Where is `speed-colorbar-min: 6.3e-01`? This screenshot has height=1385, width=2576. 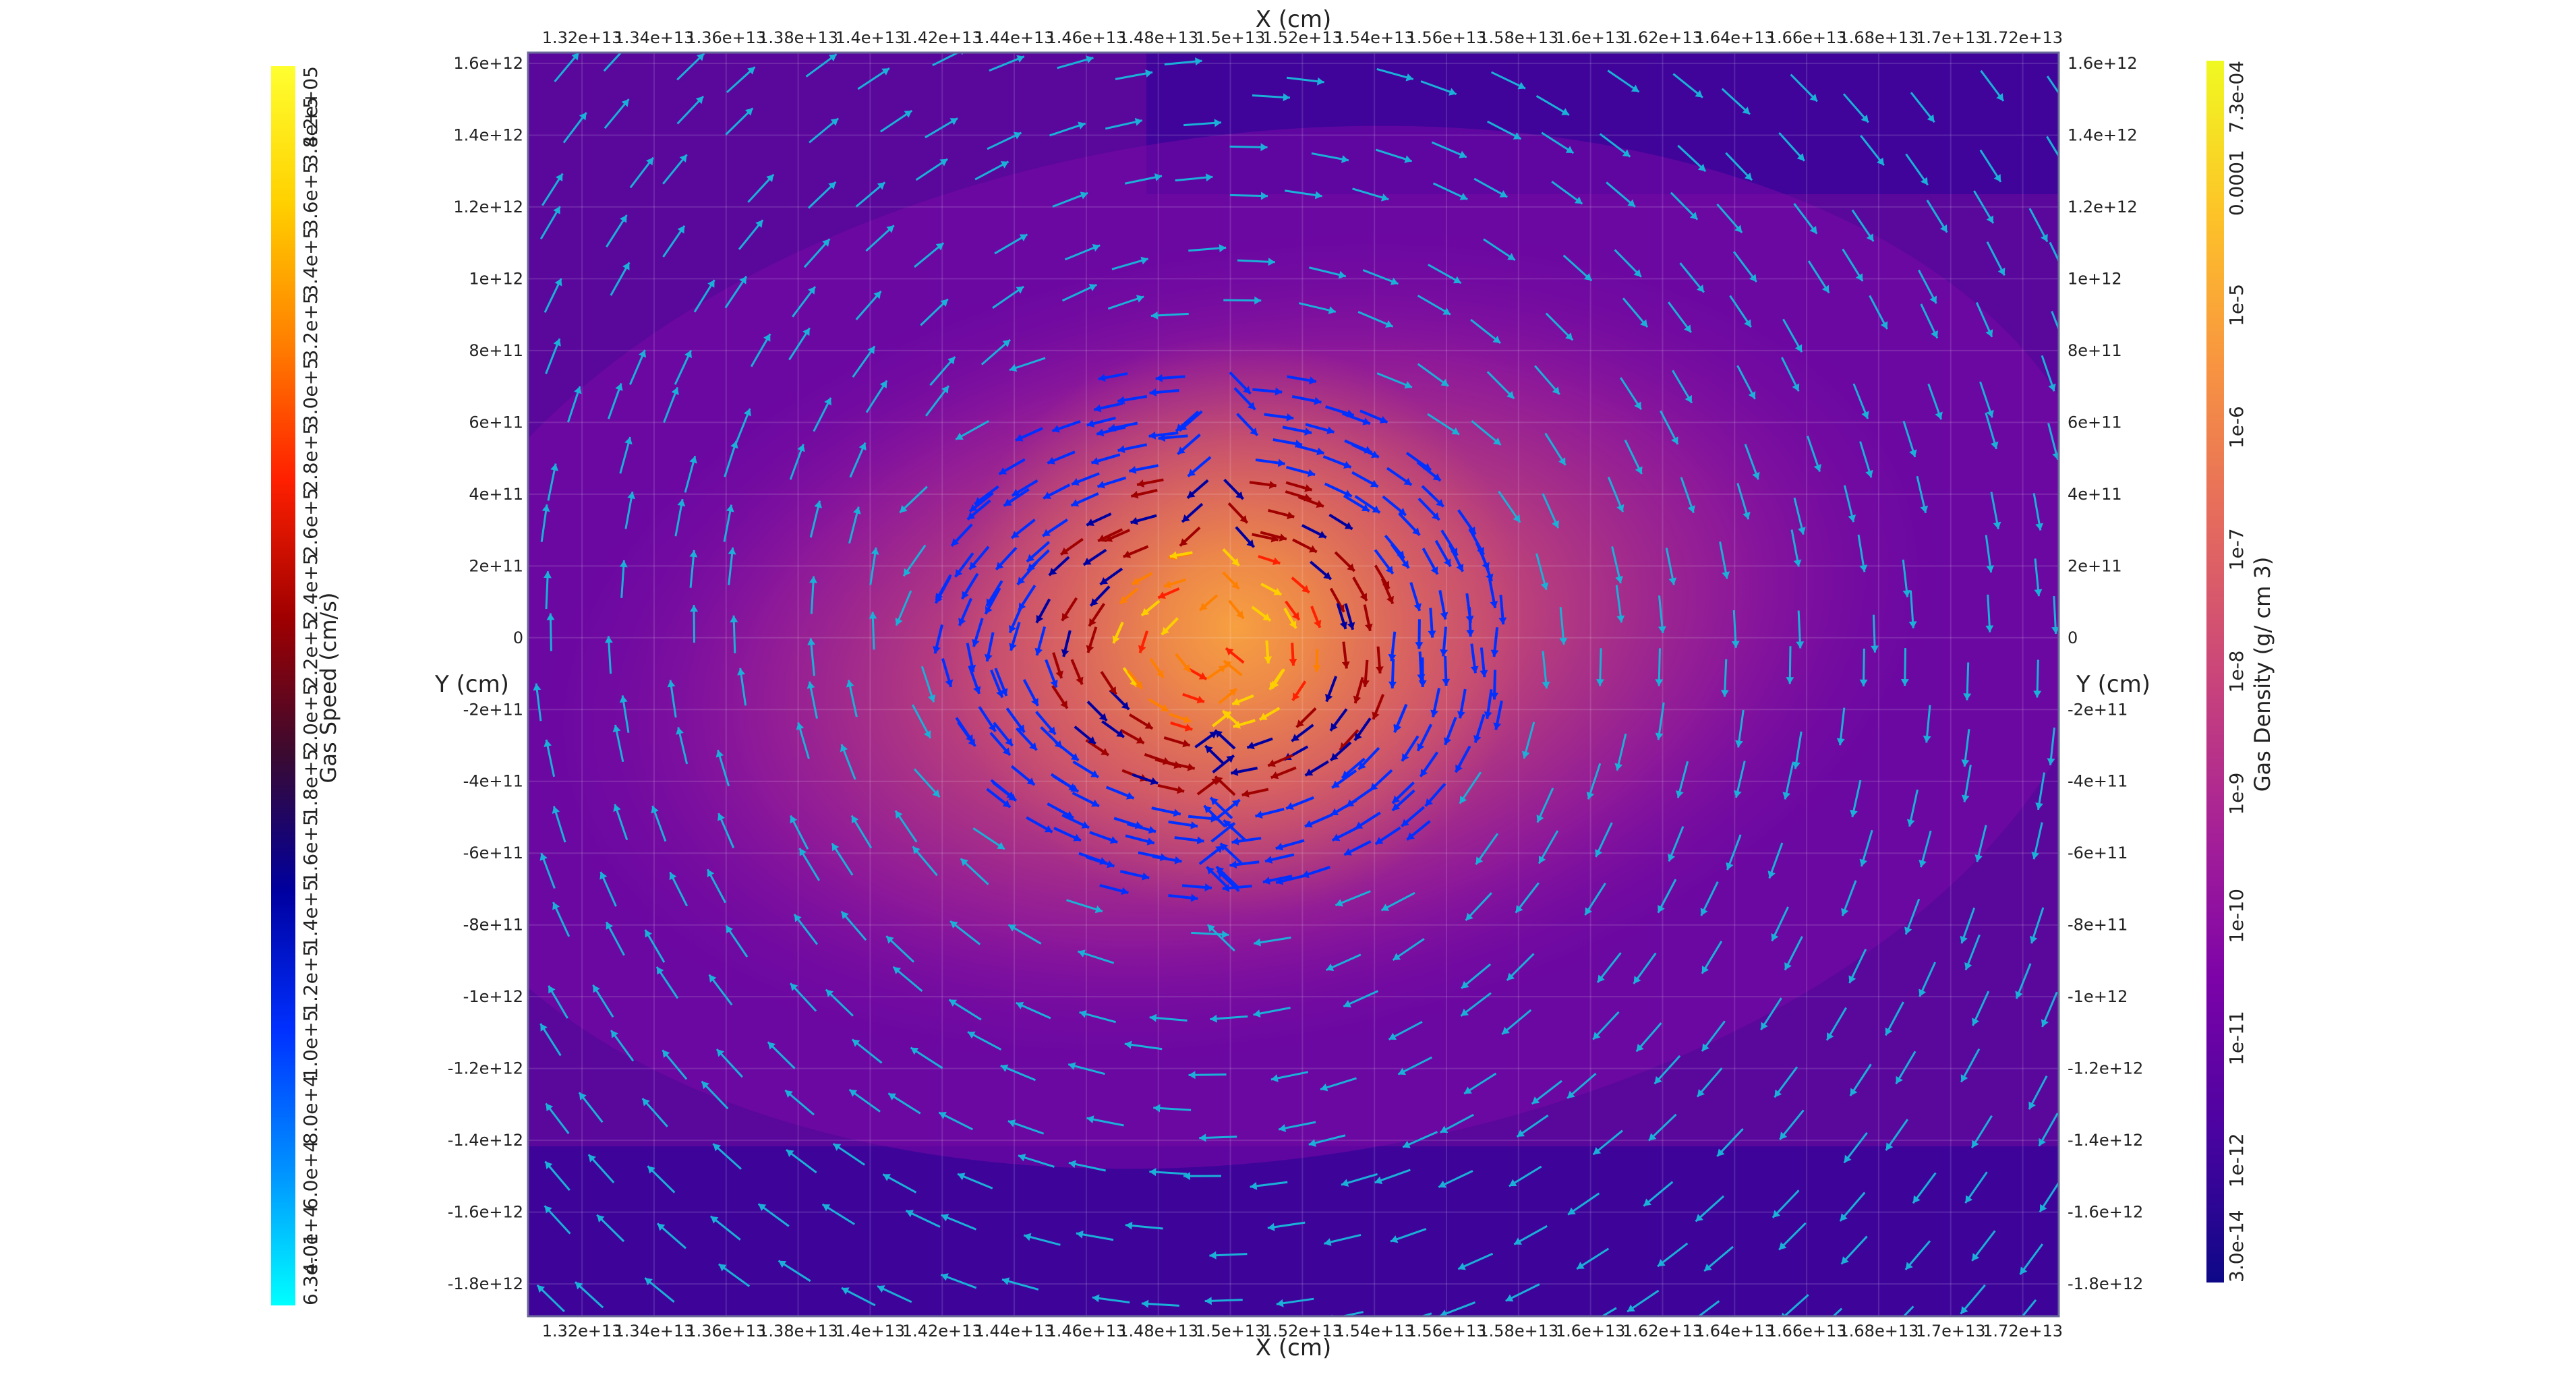 speed-colorbar-min: 6.3e-01 is located at coordinates (311, 1269).